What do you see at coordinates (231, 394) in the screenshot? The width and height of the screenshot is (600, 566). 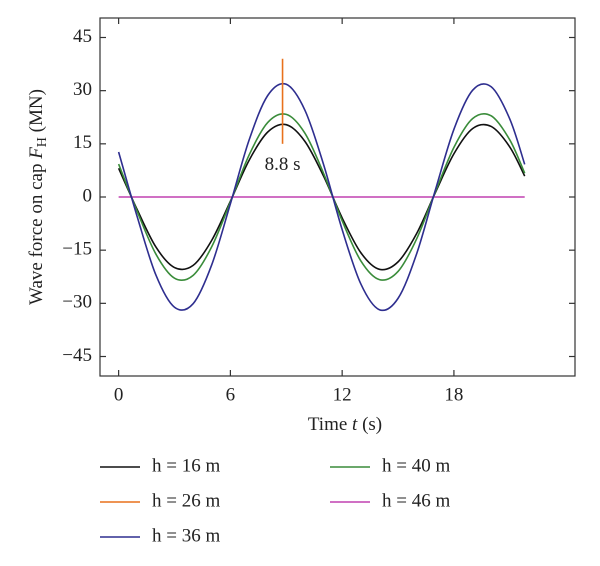 I see `x-tick-label: 6` at bounding box center [231, 394].